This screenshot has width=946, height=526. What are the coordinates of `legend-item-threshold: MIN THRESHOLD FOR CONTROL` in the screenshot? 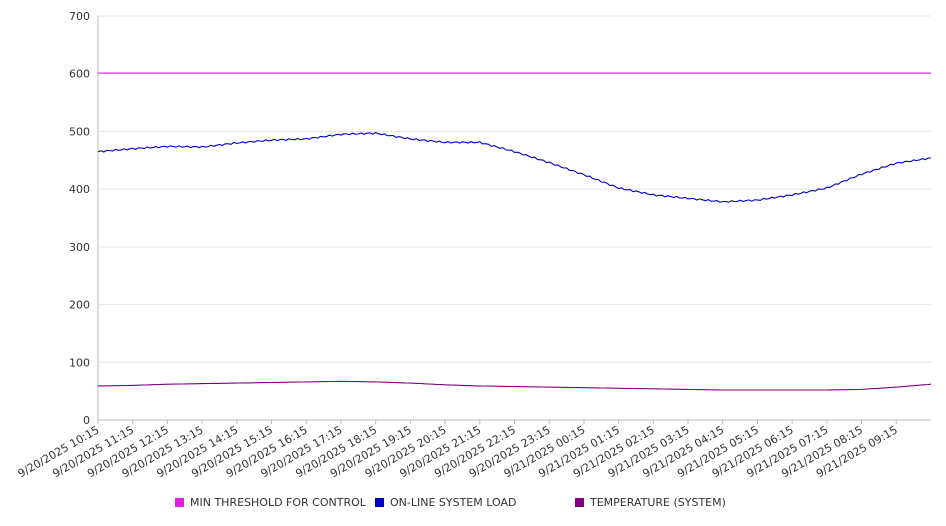 It's located at (270, 502).